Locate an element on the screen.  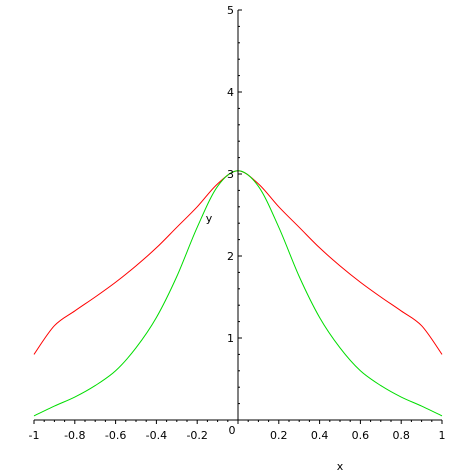
y-axis-label: y is located at coordinates (209, 218).